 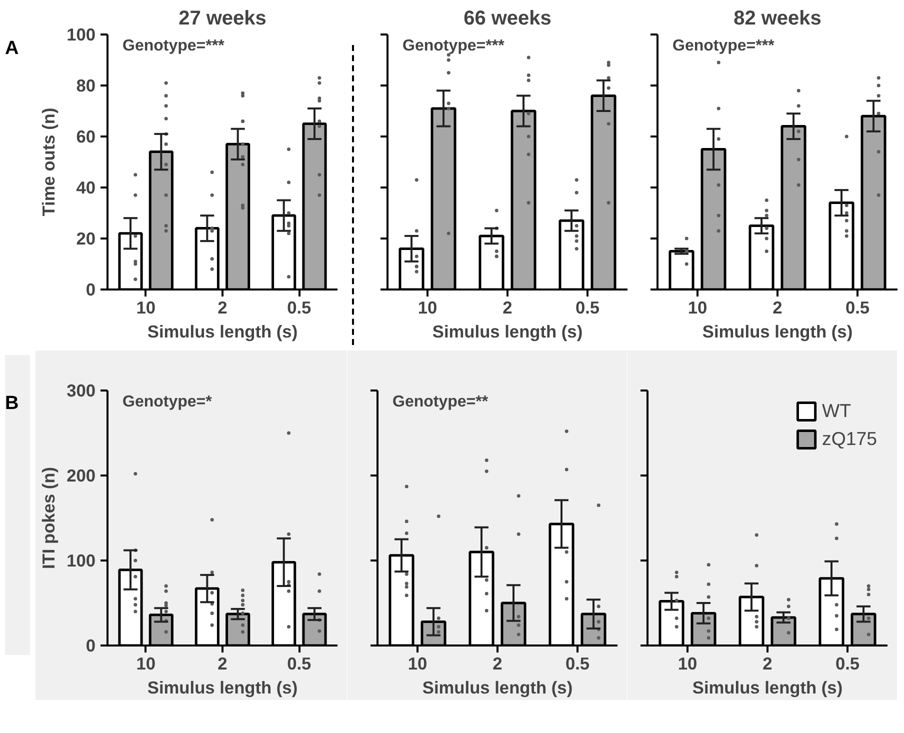 I want to click on chart-title: 82 weeks, so click(x=778, y=19).